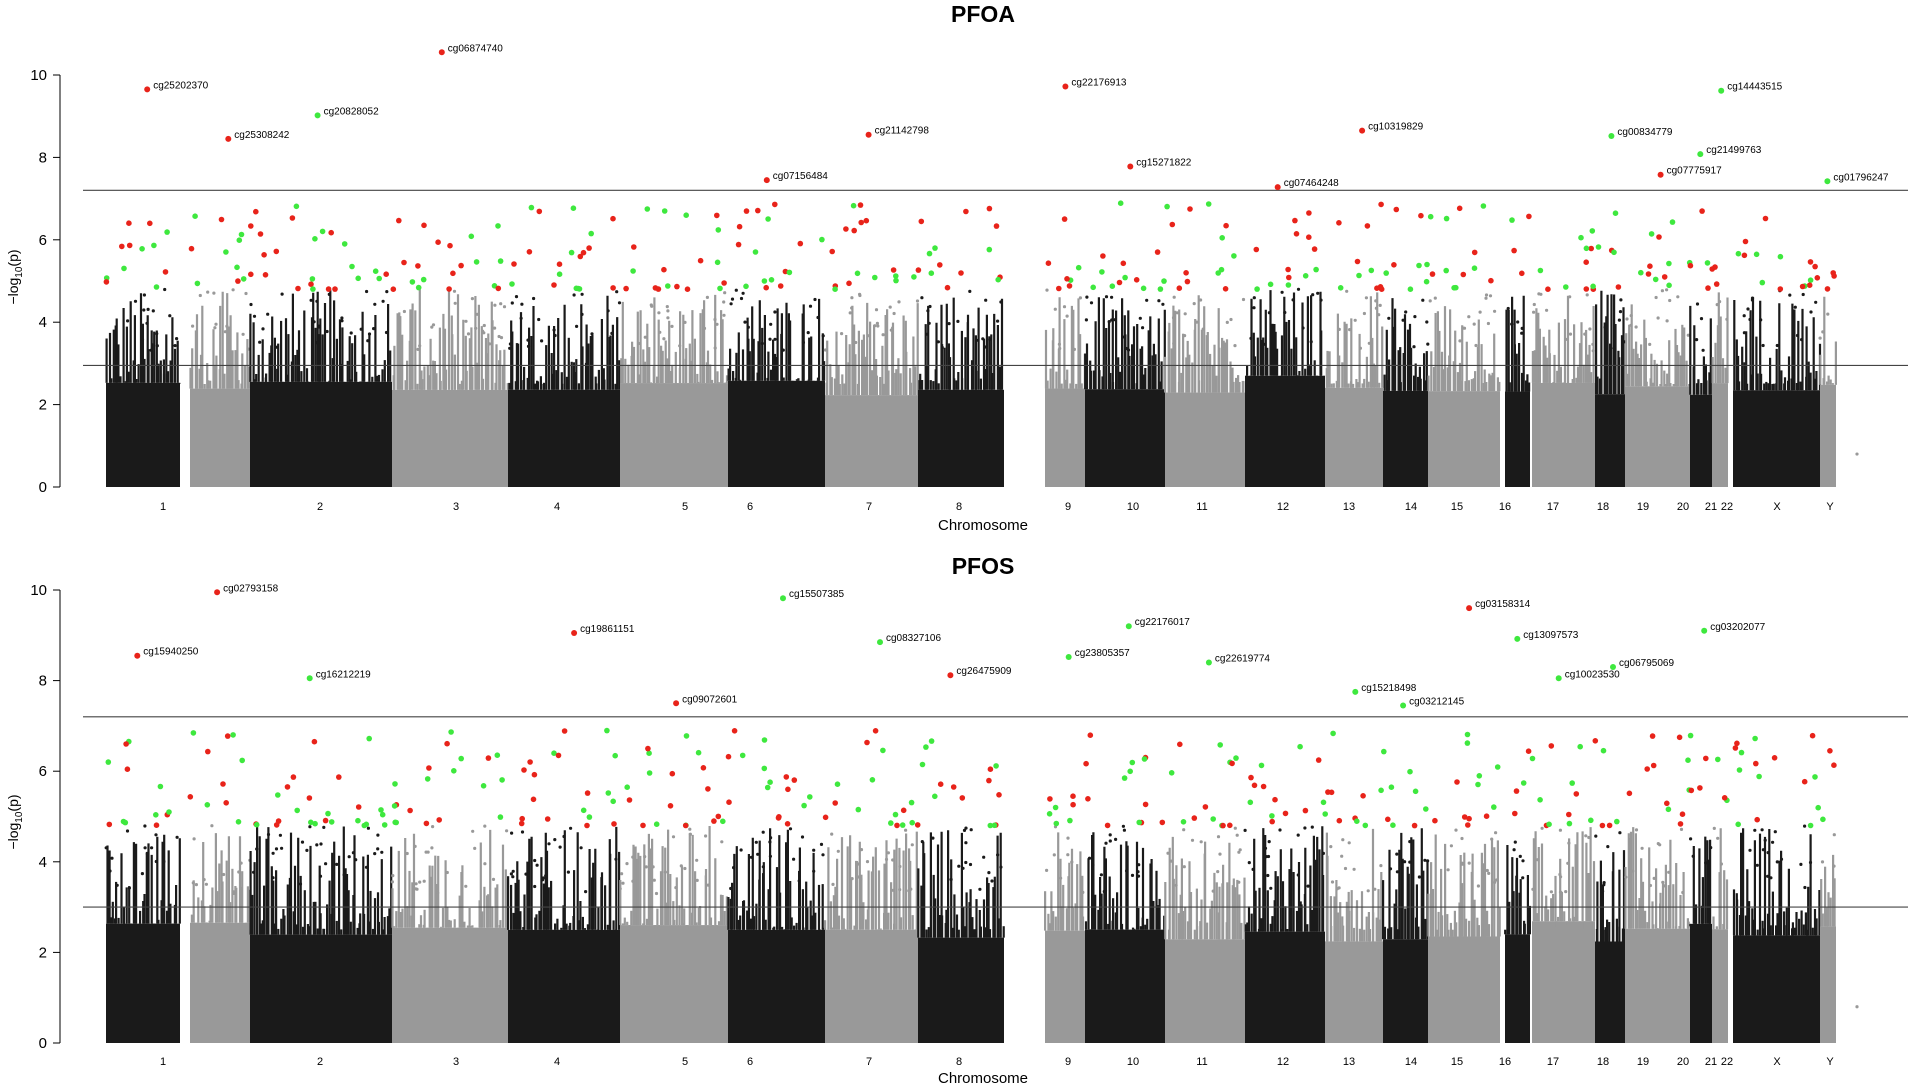  Describe the element at coordinates (1388, 688) in the screenshot. I see `probe-label: cg15218498` at that location.